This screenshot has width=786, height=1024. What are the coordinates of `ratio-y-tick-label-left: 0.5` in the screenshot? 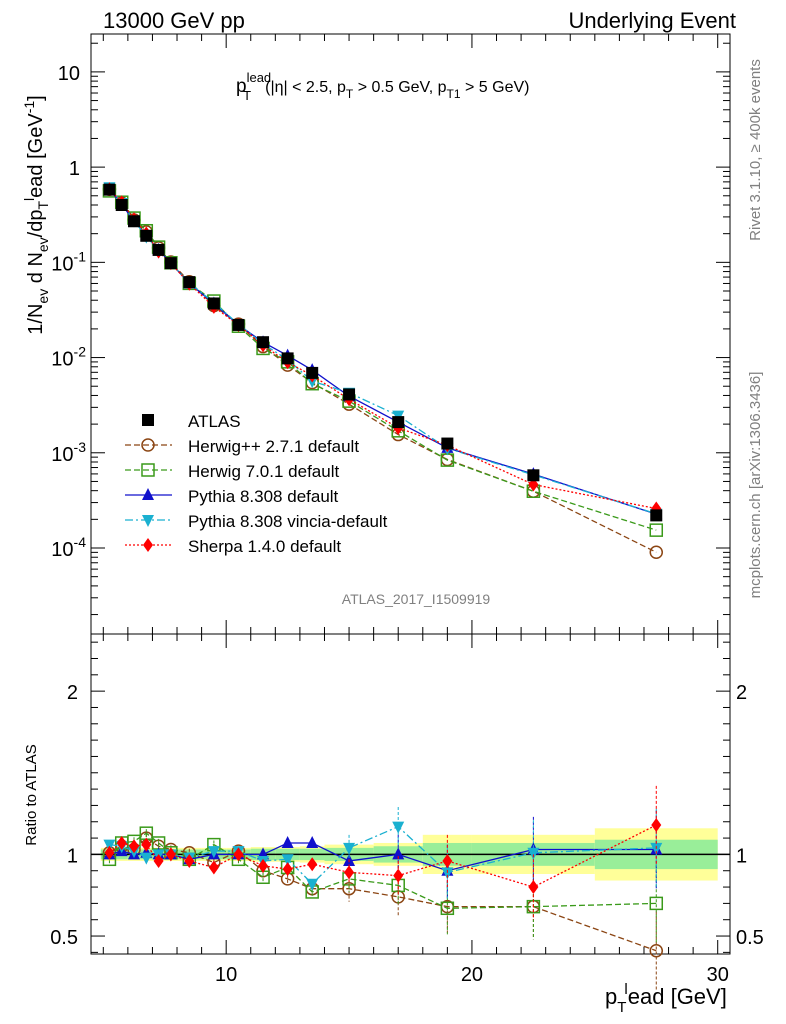 It's located at (64, 938).